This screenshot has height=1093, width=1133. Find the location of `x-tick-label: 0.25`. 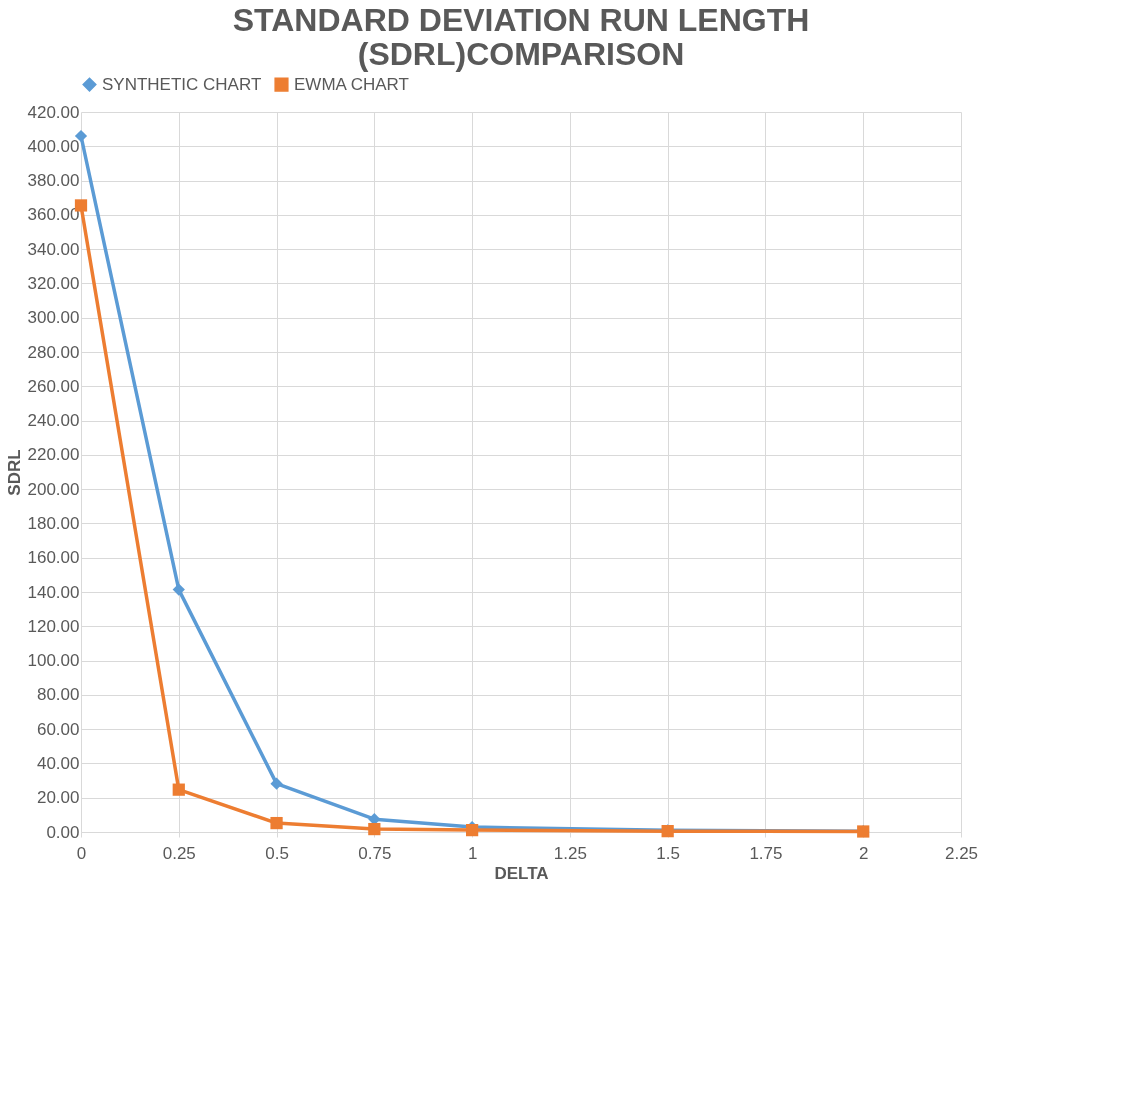

x-tick-label: 0.25 is located at coordinates (179, 853).